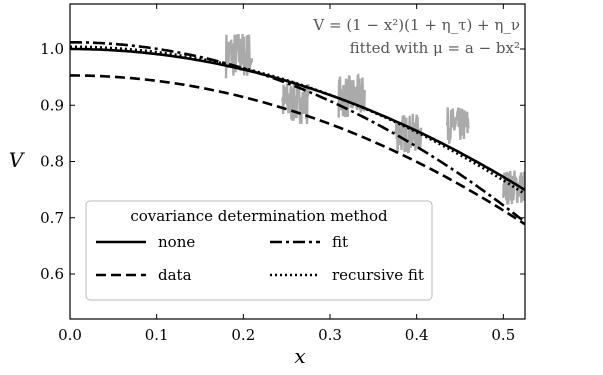 The image size is (603, 375). What do you see at coordinates (243, 335) in the screenshot?
I see `x-tick-label: 0.2` at bounding box center [243, 335].